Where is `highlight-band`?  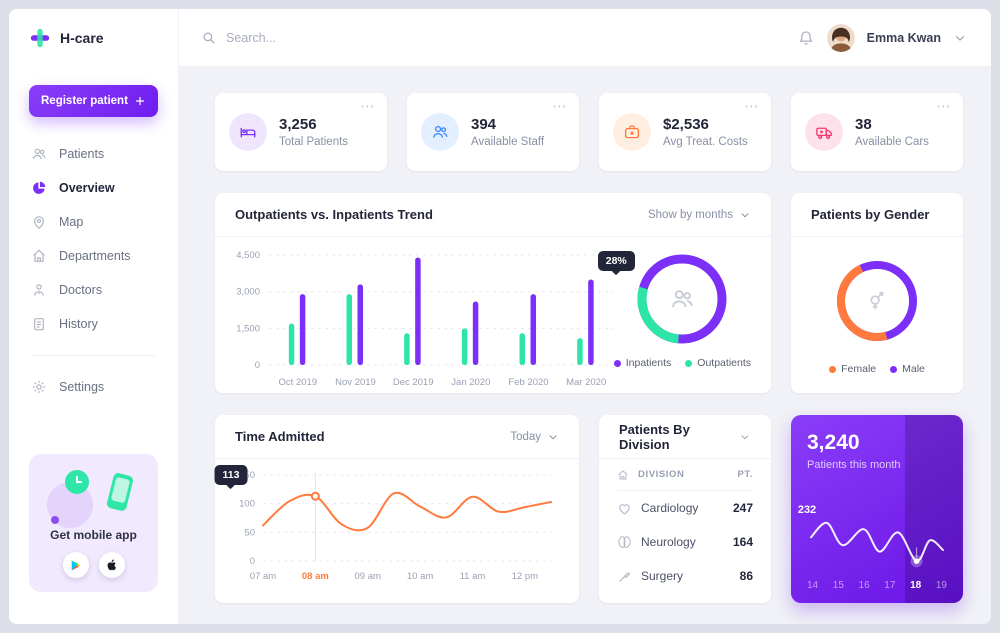
highlight-band is located at coordinates (933, 509).